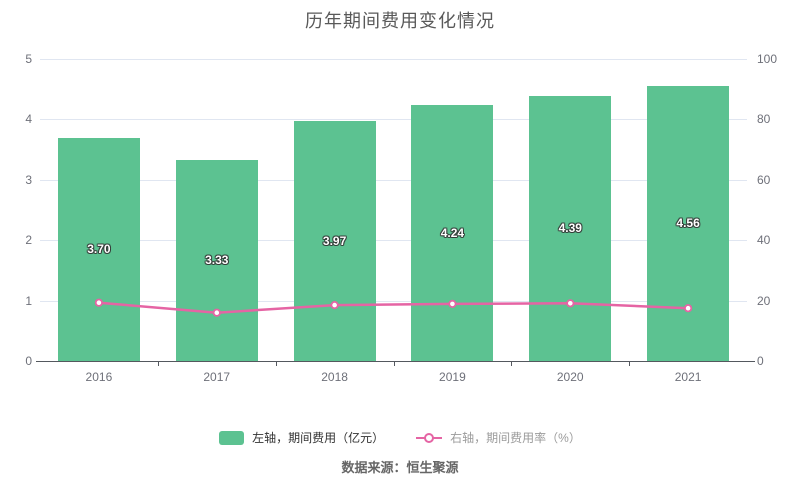  Describe the element at coordinates (232, 437) in the screenshot. I see `bar-series-swatch-icon` at that location.